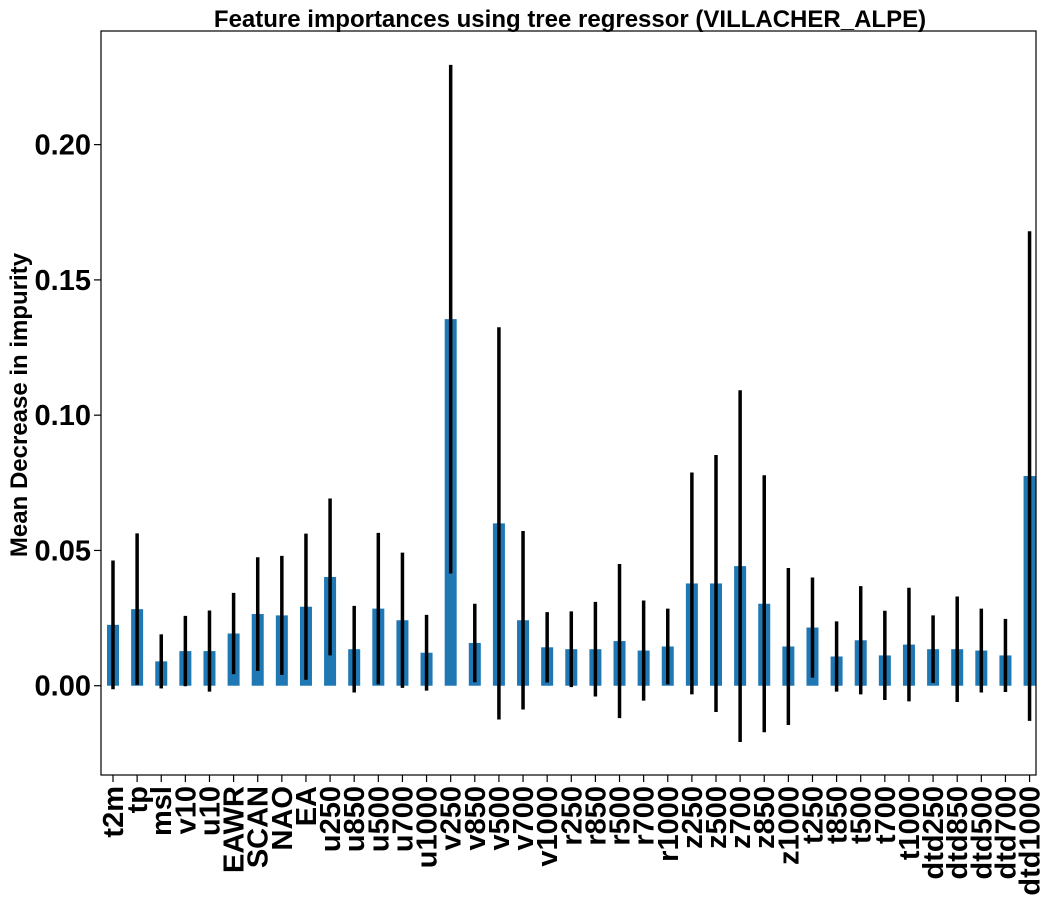 Image resolution: width=1045 pixels, height=902 pixels. I want to click on x-tick-label: u250, so click(331, 819).